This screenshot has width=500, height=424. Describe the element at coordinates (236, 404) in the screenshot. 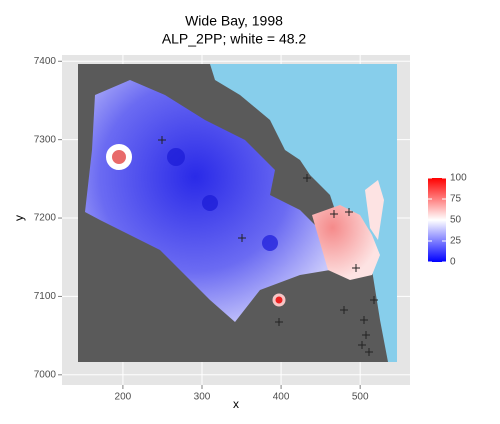

I see `x-axis-label: x` at that location.